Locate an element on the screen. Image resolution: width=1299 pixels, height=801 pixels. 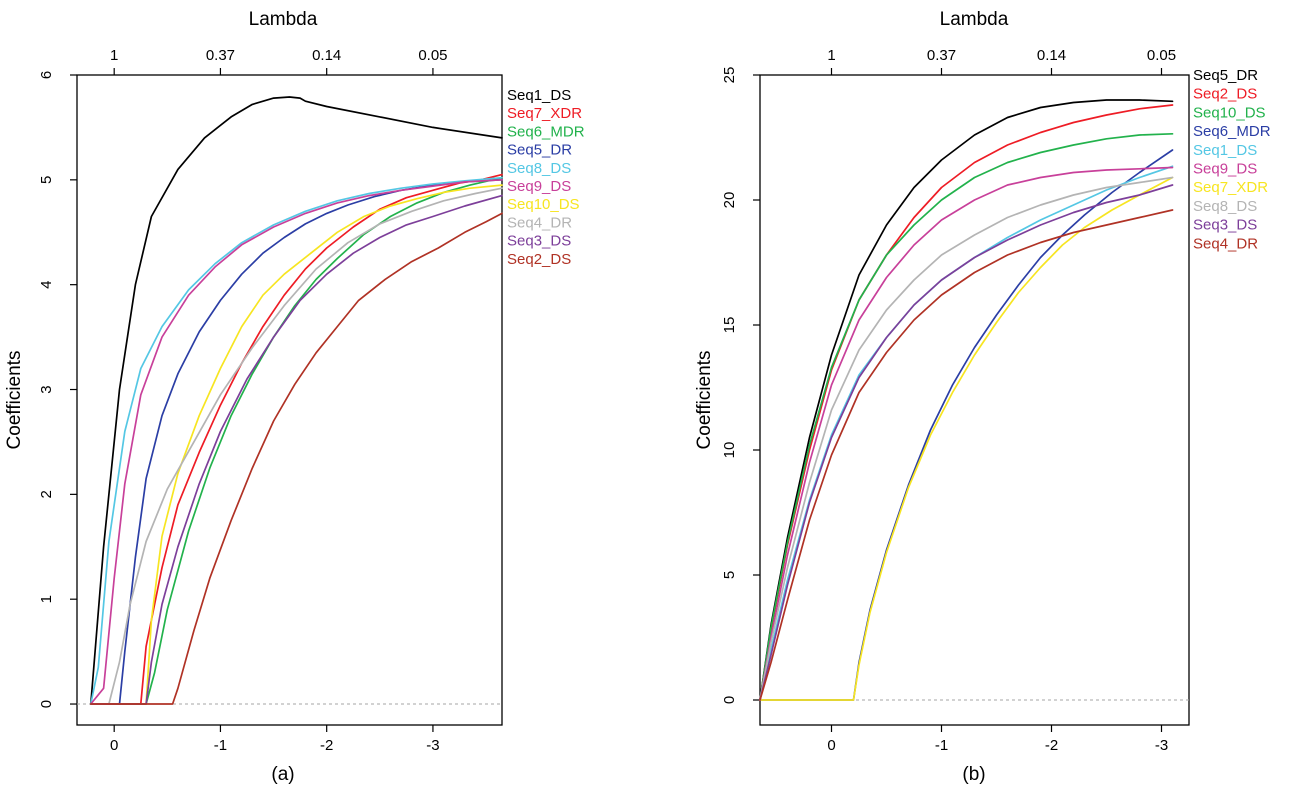
panel-caption: (a) is located at coordinates (282, 774).